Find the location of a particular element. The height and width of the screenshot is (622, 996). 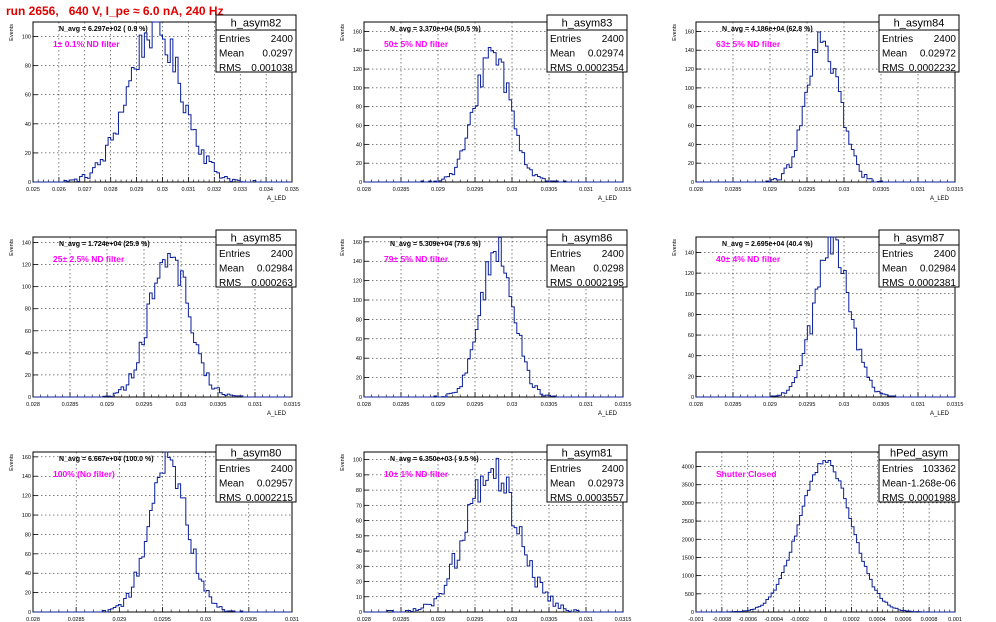

y-tick-label: 3000 is located at coordinates (688, 504).